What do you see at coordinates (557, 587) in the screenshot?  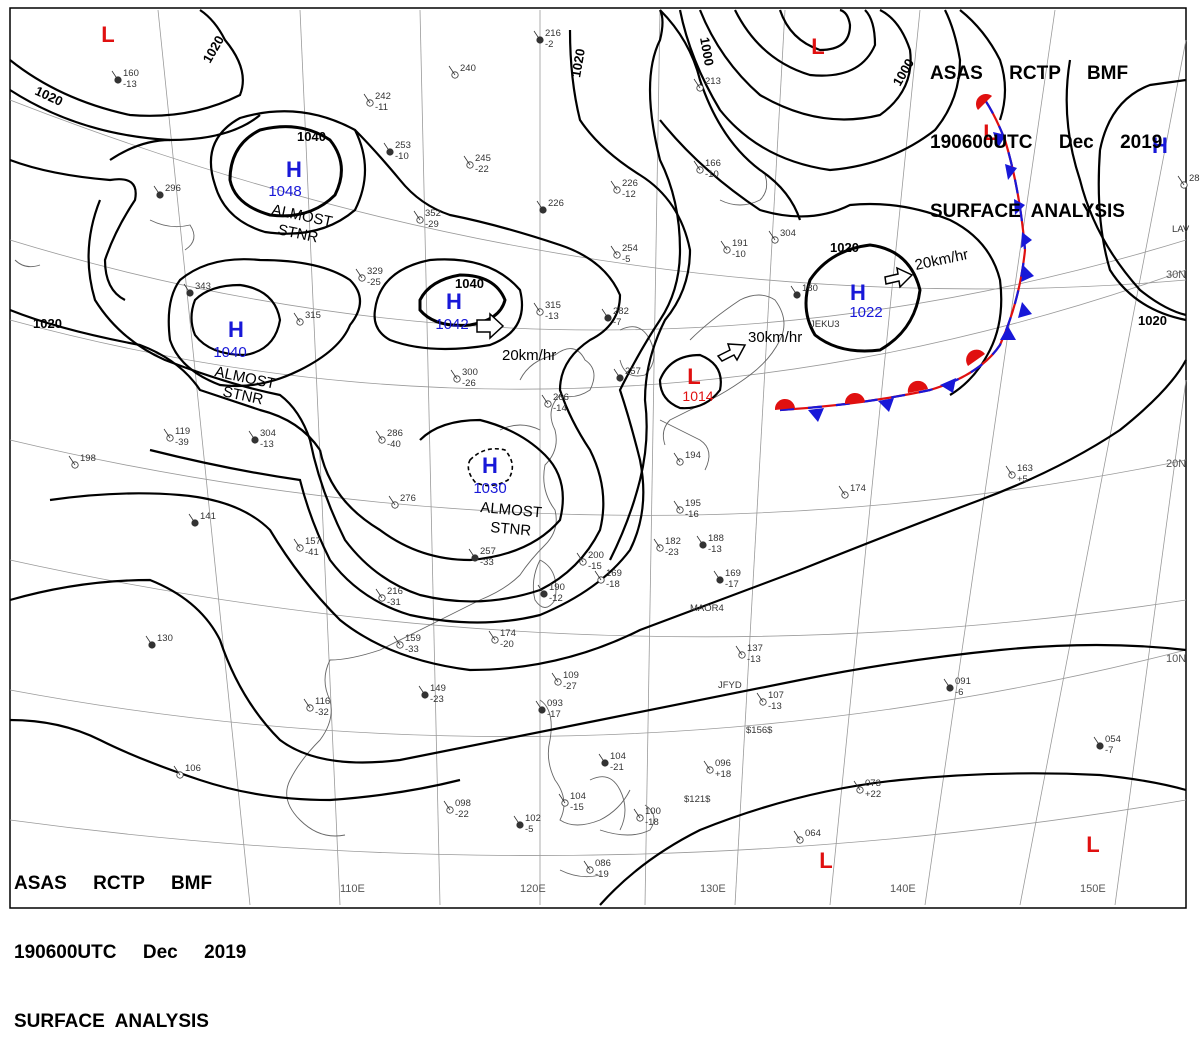 I see `station-pressure: 190` at bounding box center [557, 587].